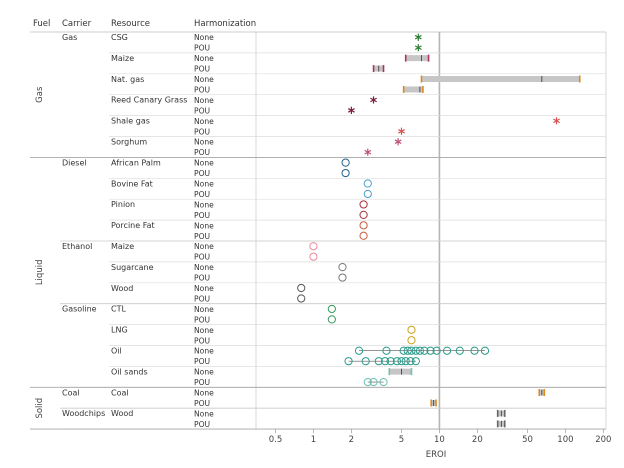  What do you see at coordinates (225, 24) in the screenshot?
I see `header-harmonization: Harmonization` at bounding box center [225, 24].